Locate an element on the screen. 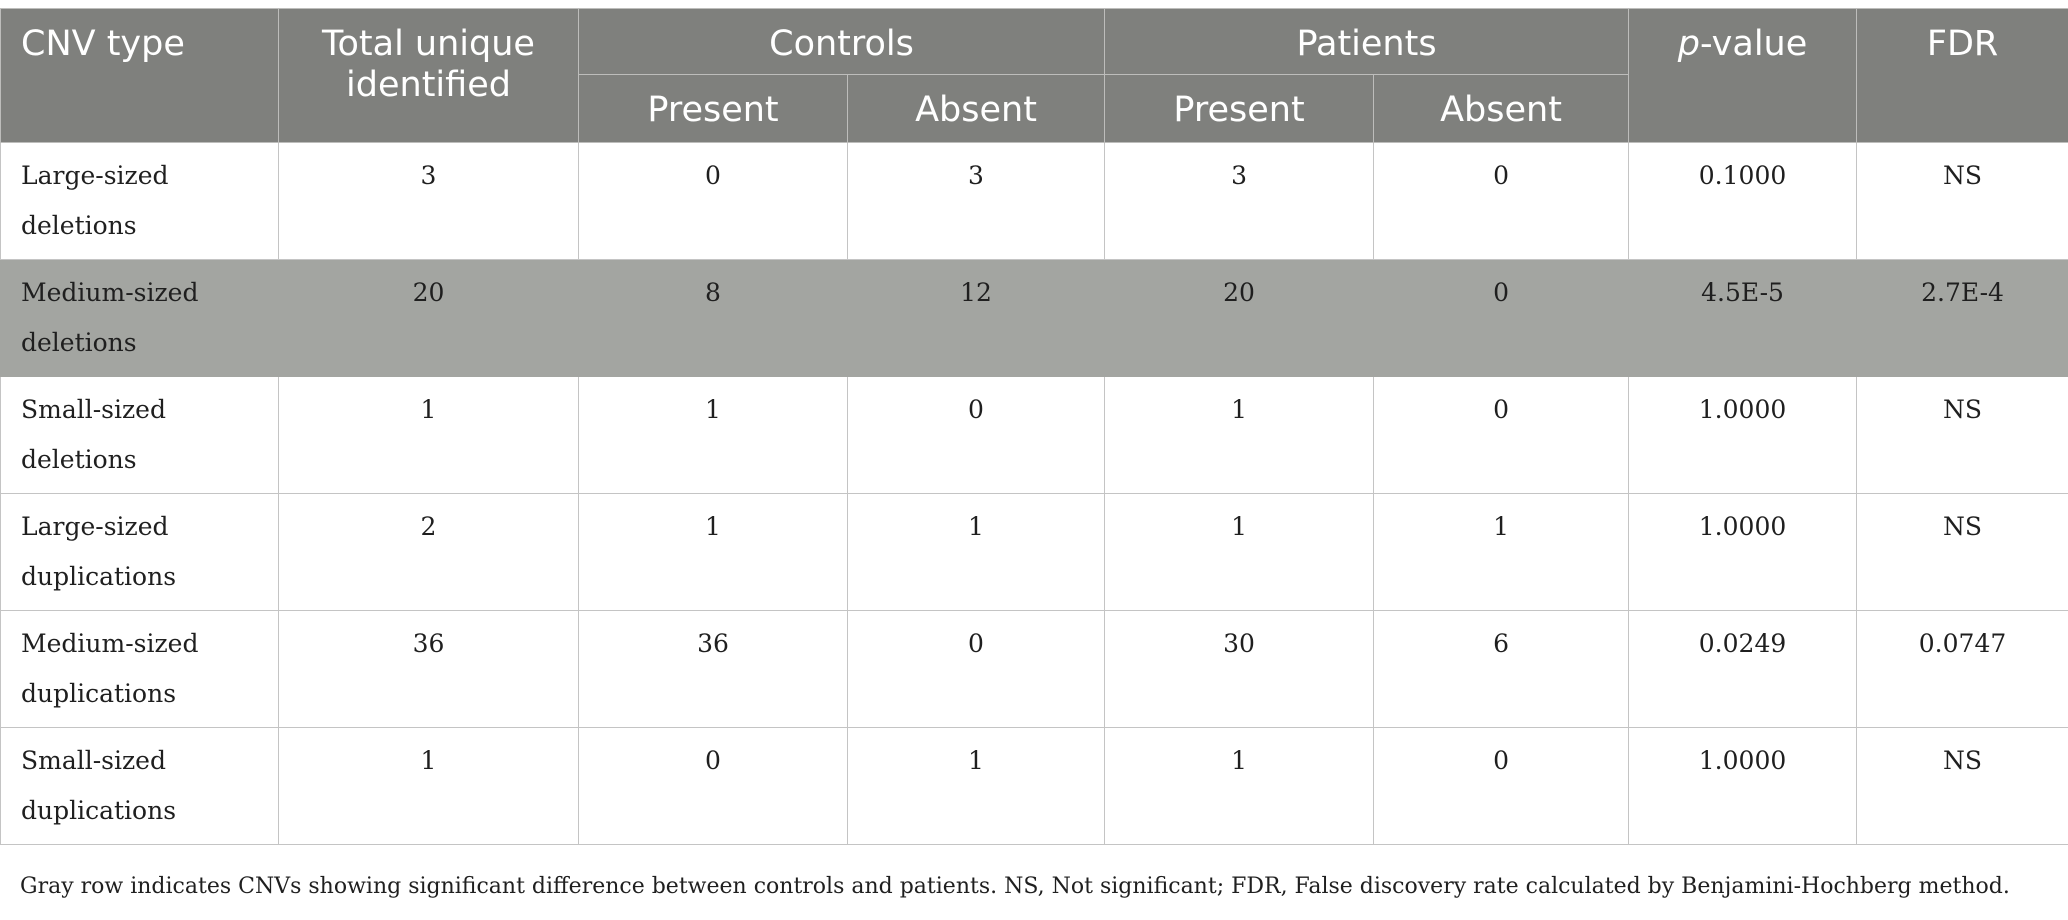 The width and height of the screenshot is (2068, 920). cell-cnv-type: Medium-sized deletions is located at coordinates (139, 318).